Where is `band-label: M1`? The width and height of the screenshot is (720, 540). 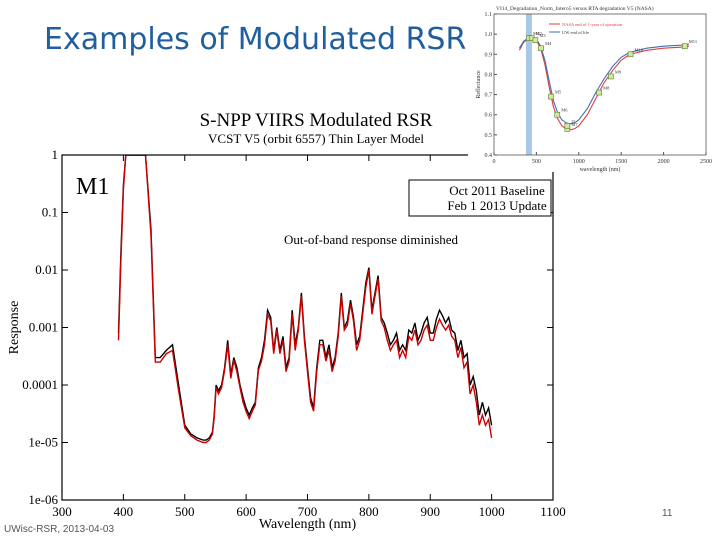
band-label: M1 is located at coordinates (92, 187).